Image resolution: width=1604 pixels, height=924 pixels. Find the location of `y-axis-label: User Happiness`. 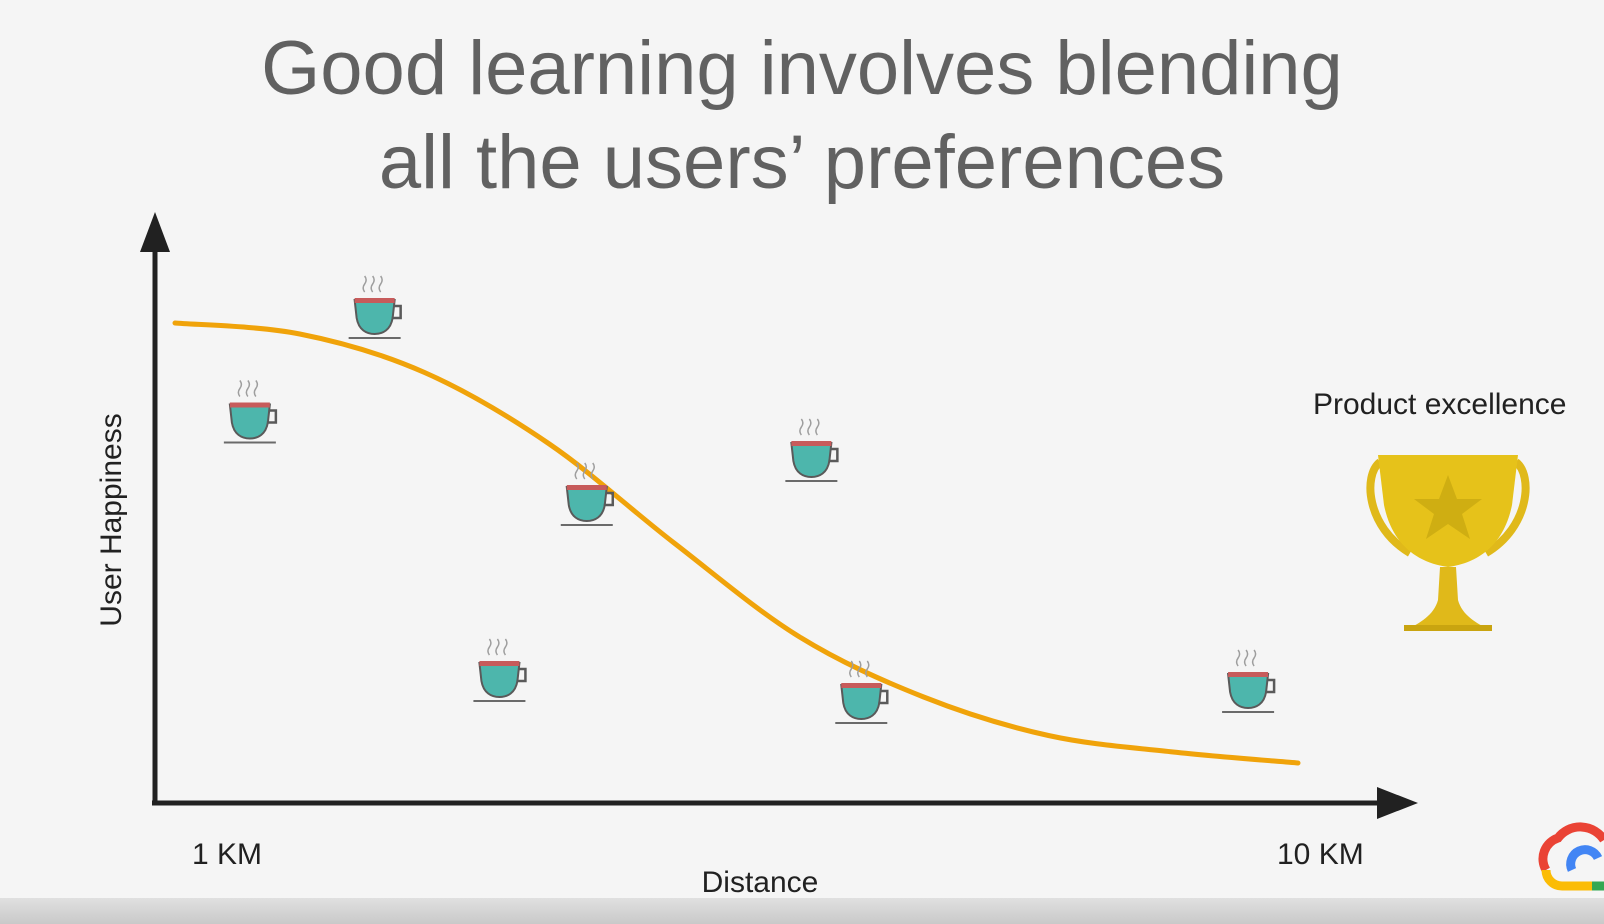

y-axis-label: User Happiness is located at coordinates (111, 520).